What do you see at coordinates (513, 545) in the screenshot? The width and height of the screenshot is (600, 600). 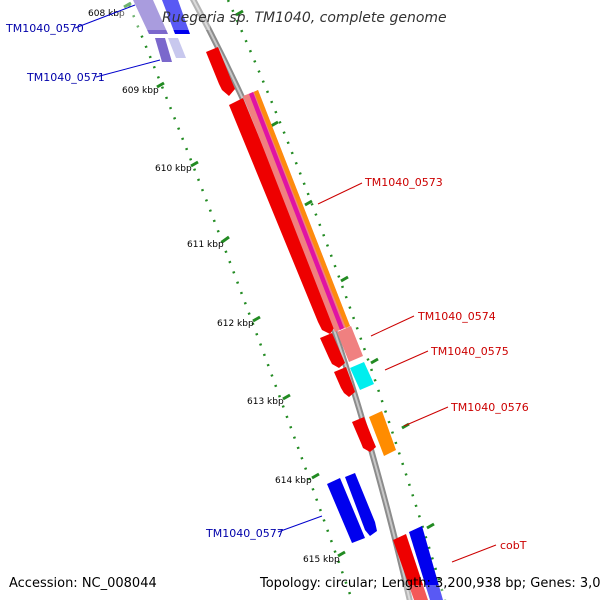 I see `label-cobt: cobT` at bounding box center [513, 545].